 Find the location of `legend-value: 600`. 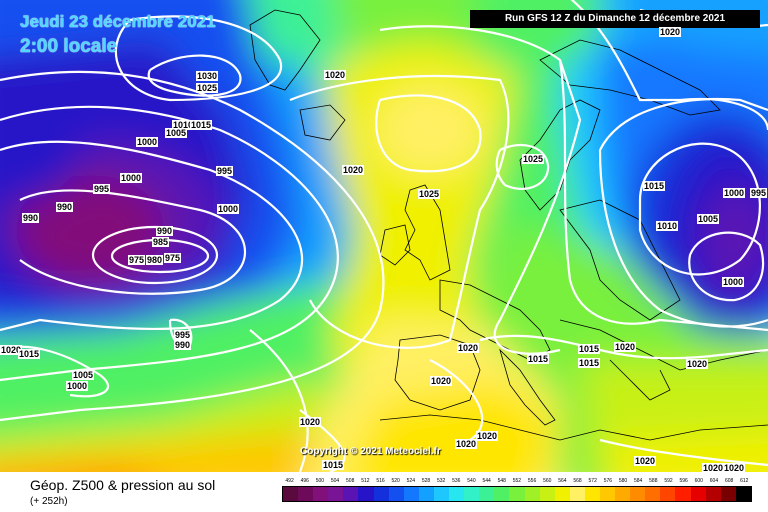

legend-value: 600 is located at coordinates (698, 481).